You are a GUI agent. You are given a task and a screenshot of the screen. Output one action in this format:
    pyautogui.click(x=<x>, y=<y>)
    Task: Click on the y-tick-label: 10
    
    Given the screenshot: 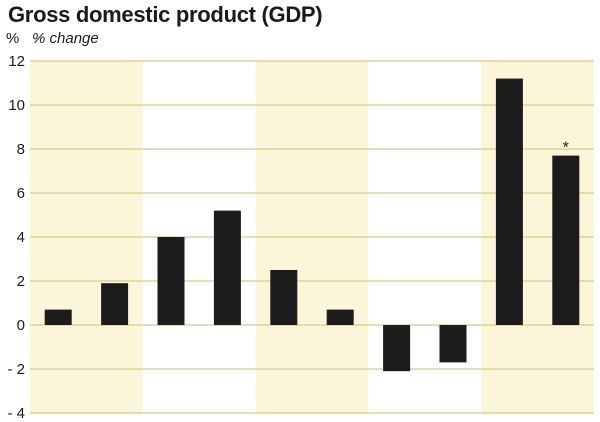 What is the action you would take?
    pyautogui.click(x=16, y=105)
    